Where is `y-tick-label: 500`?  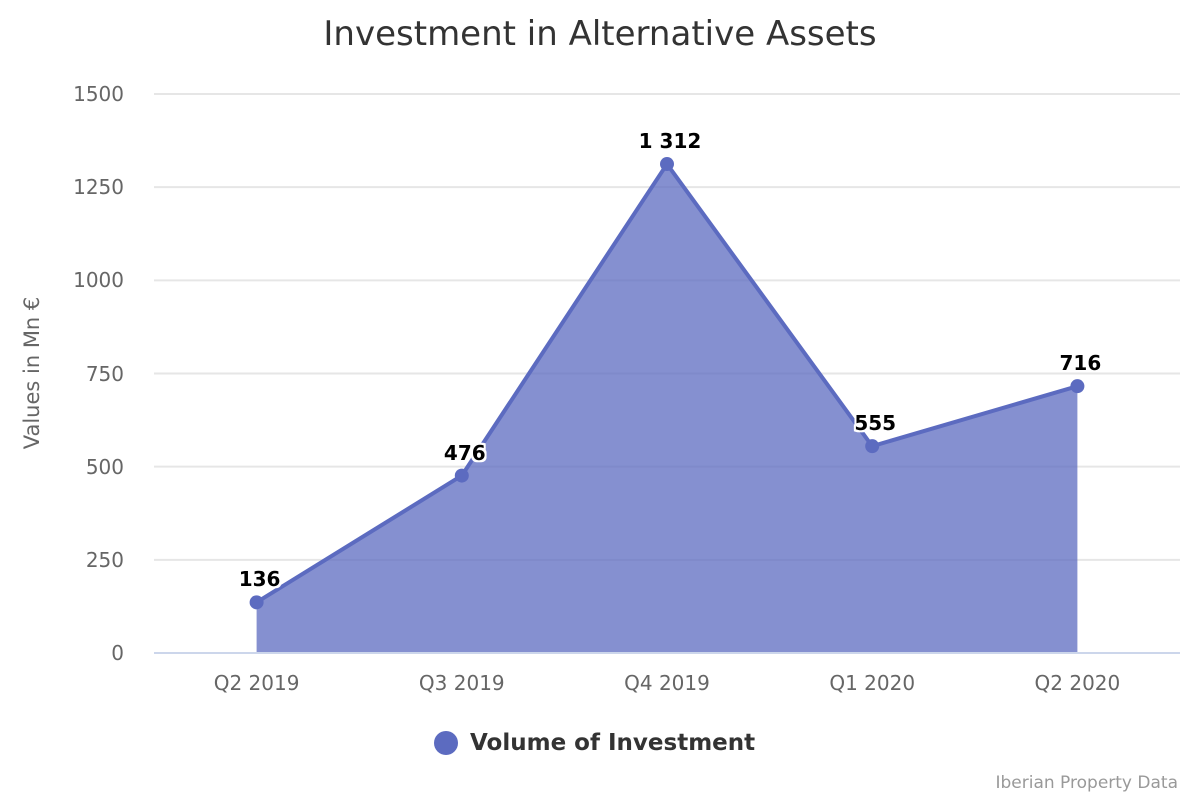
y-tick-label: 500 is located at coordinates (104, 466).